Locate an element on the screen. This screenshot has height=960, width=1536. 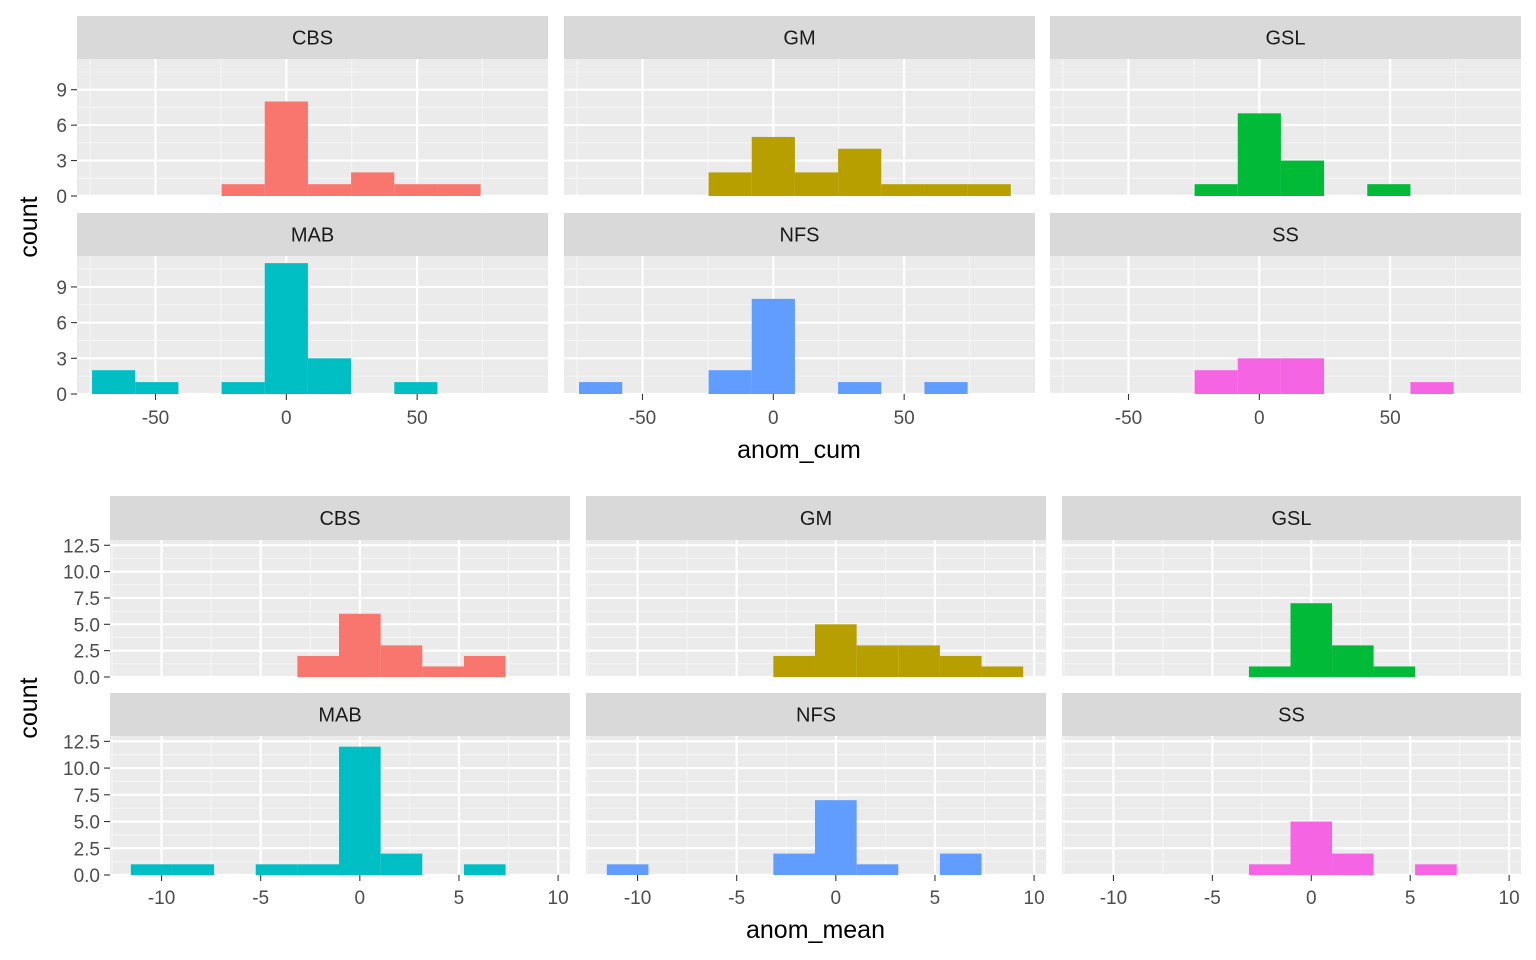
facet-NFS: NFS -10 -5 0 5 10 is located at coordinates (816, 801).